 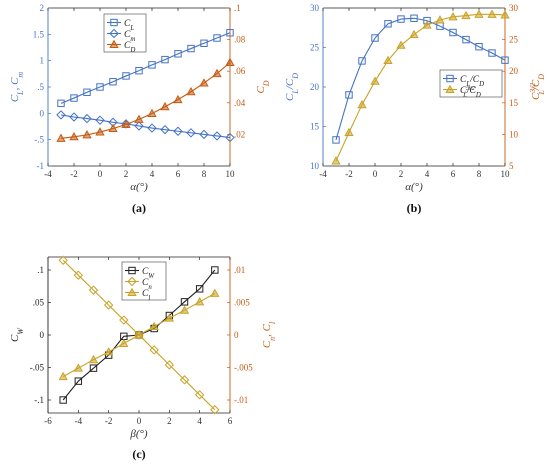 I want to click on series-cm, so click(x=145, y=126).